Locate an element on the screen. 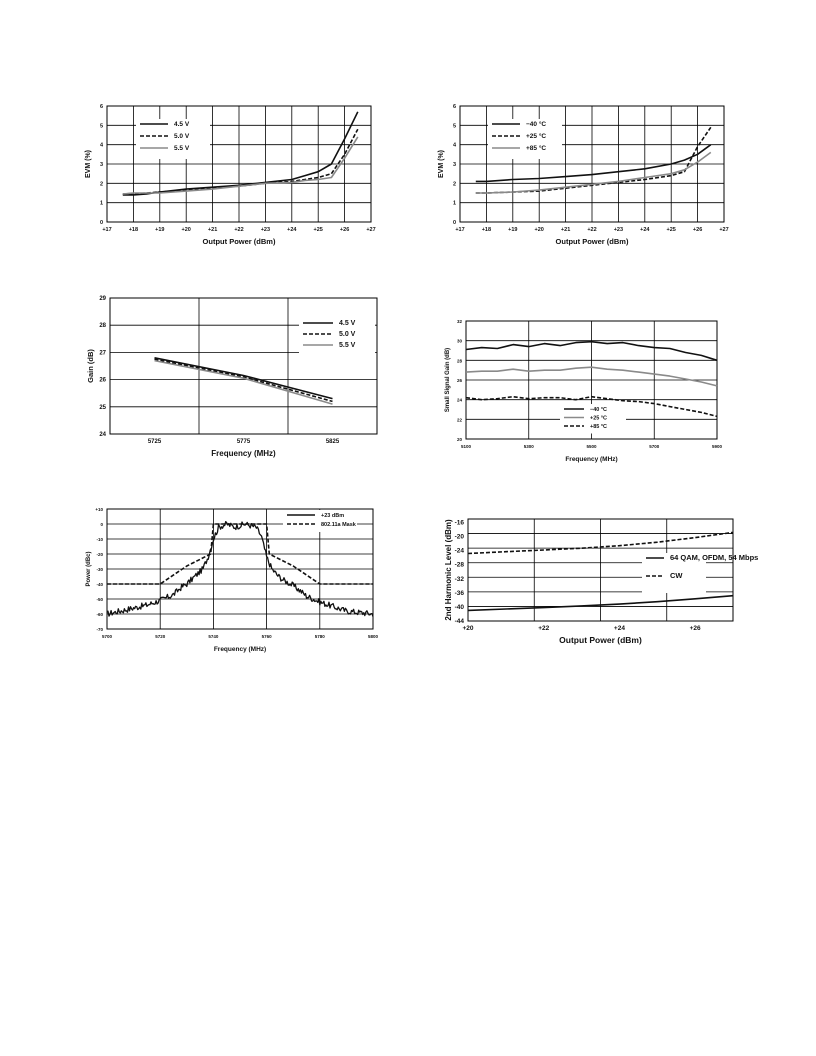 The width and height of the screenshot is (816, 1056). y-tick-label: 29 is located at coordinates (102, 299).